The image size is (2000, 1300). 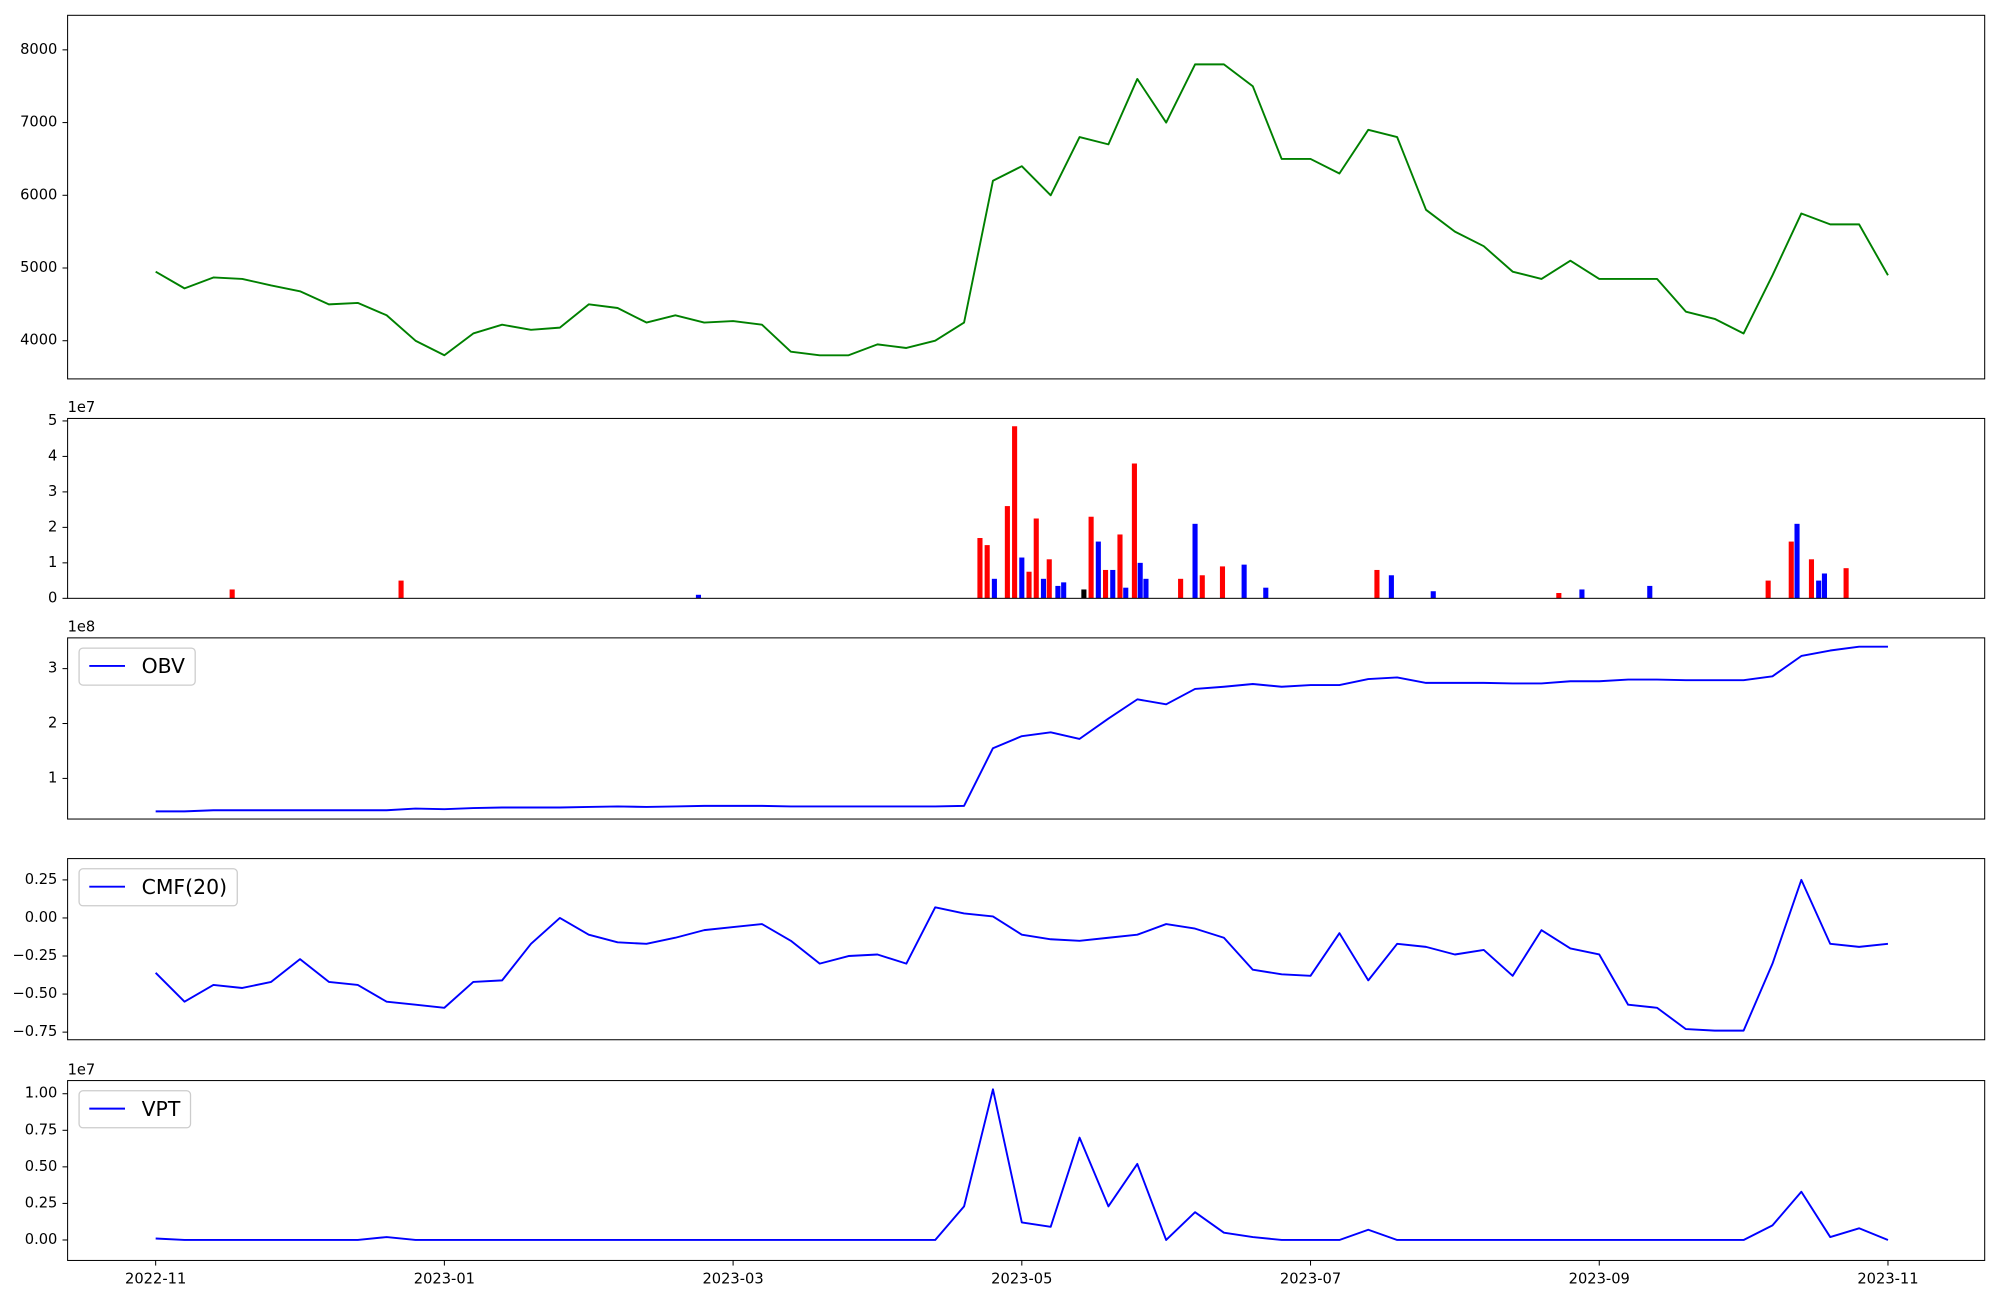 I want to click on x-tick-label: 2023-01, so click(x=444, y=1279).